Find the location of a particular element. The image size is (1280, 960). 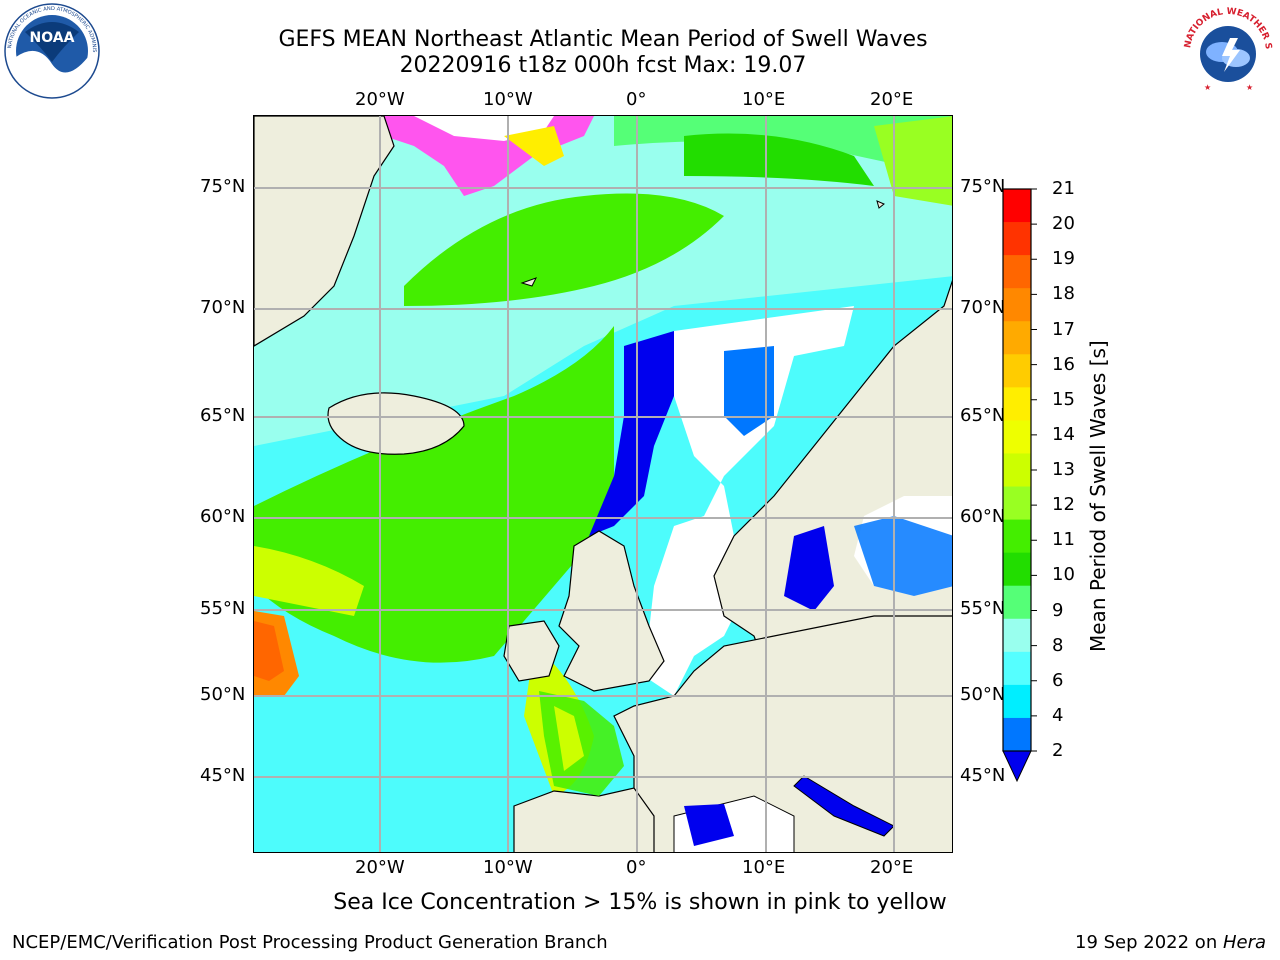

lon-label-bottom: 10°W is located at coordinates (508, 867).